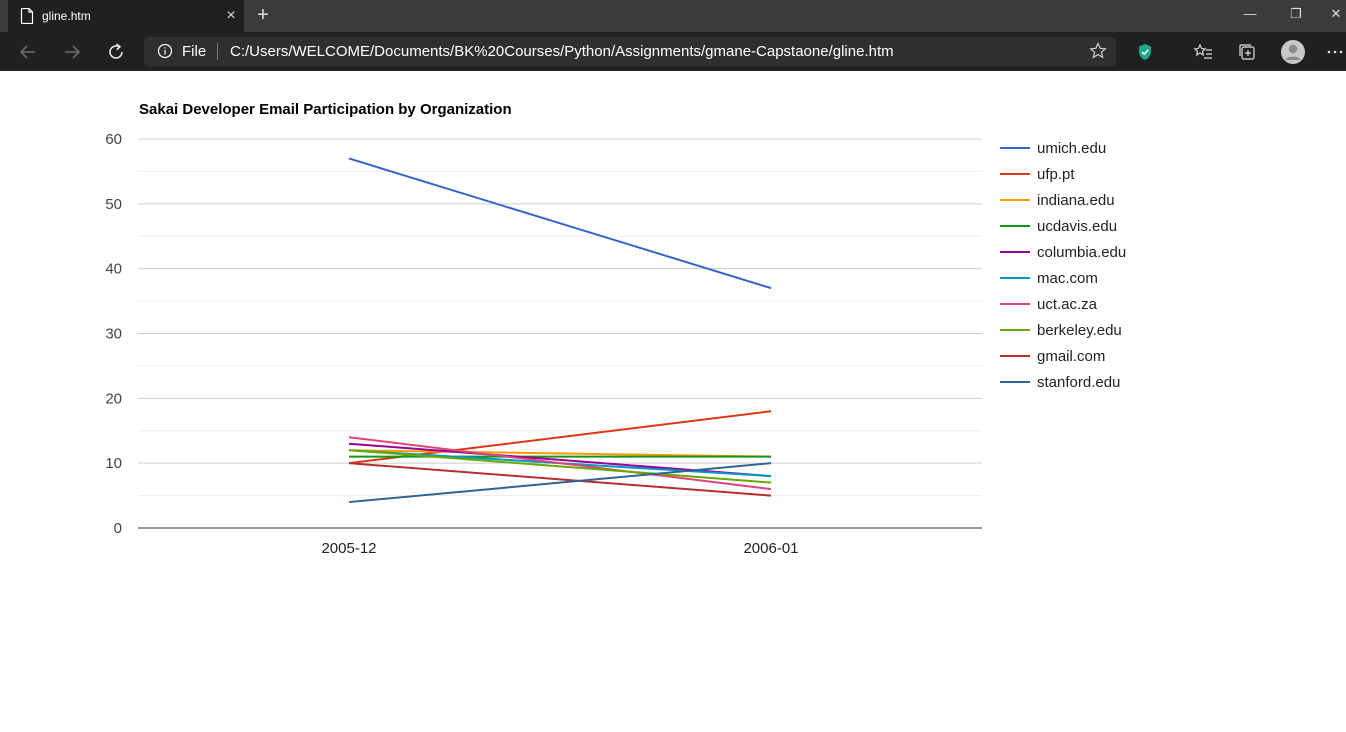  I want to click on series-line-columbia-edu, so click(560, 460).